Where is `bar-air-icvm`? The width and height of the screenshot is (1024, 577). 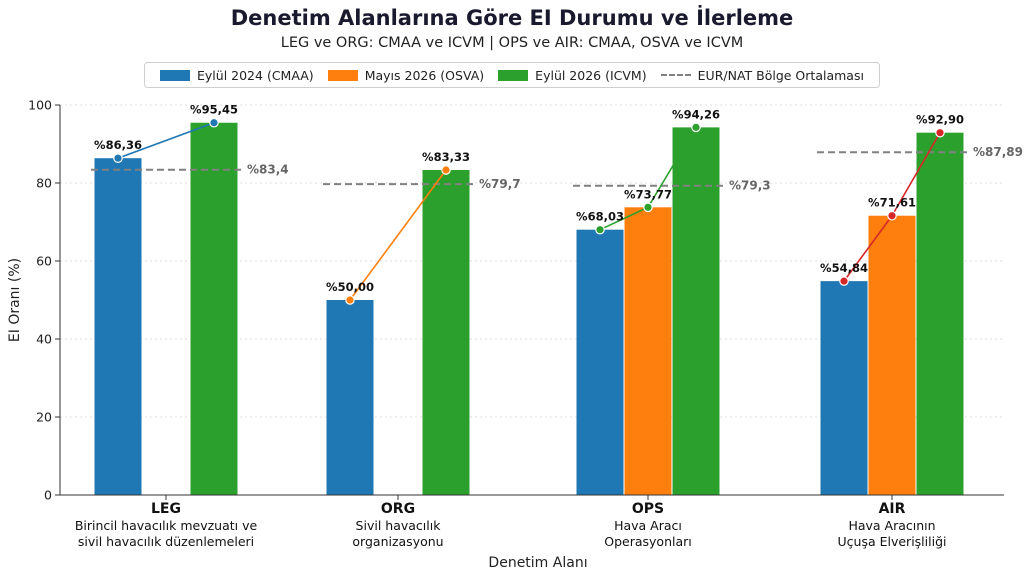 bar-air-icvm is located at coordinates (940, 313).